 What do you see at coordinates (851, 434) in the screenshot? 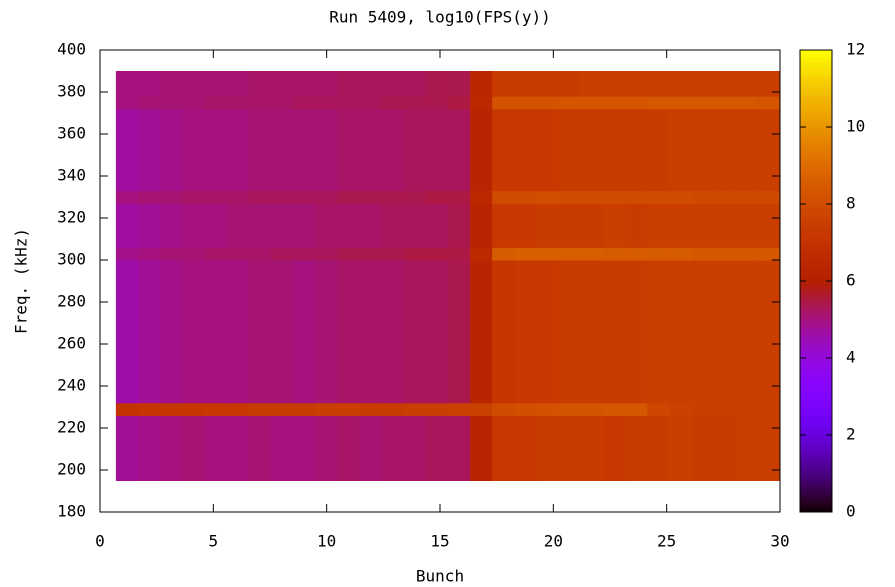
I see `colorbar-tick-label: 2` at bounding box center [851, 434].